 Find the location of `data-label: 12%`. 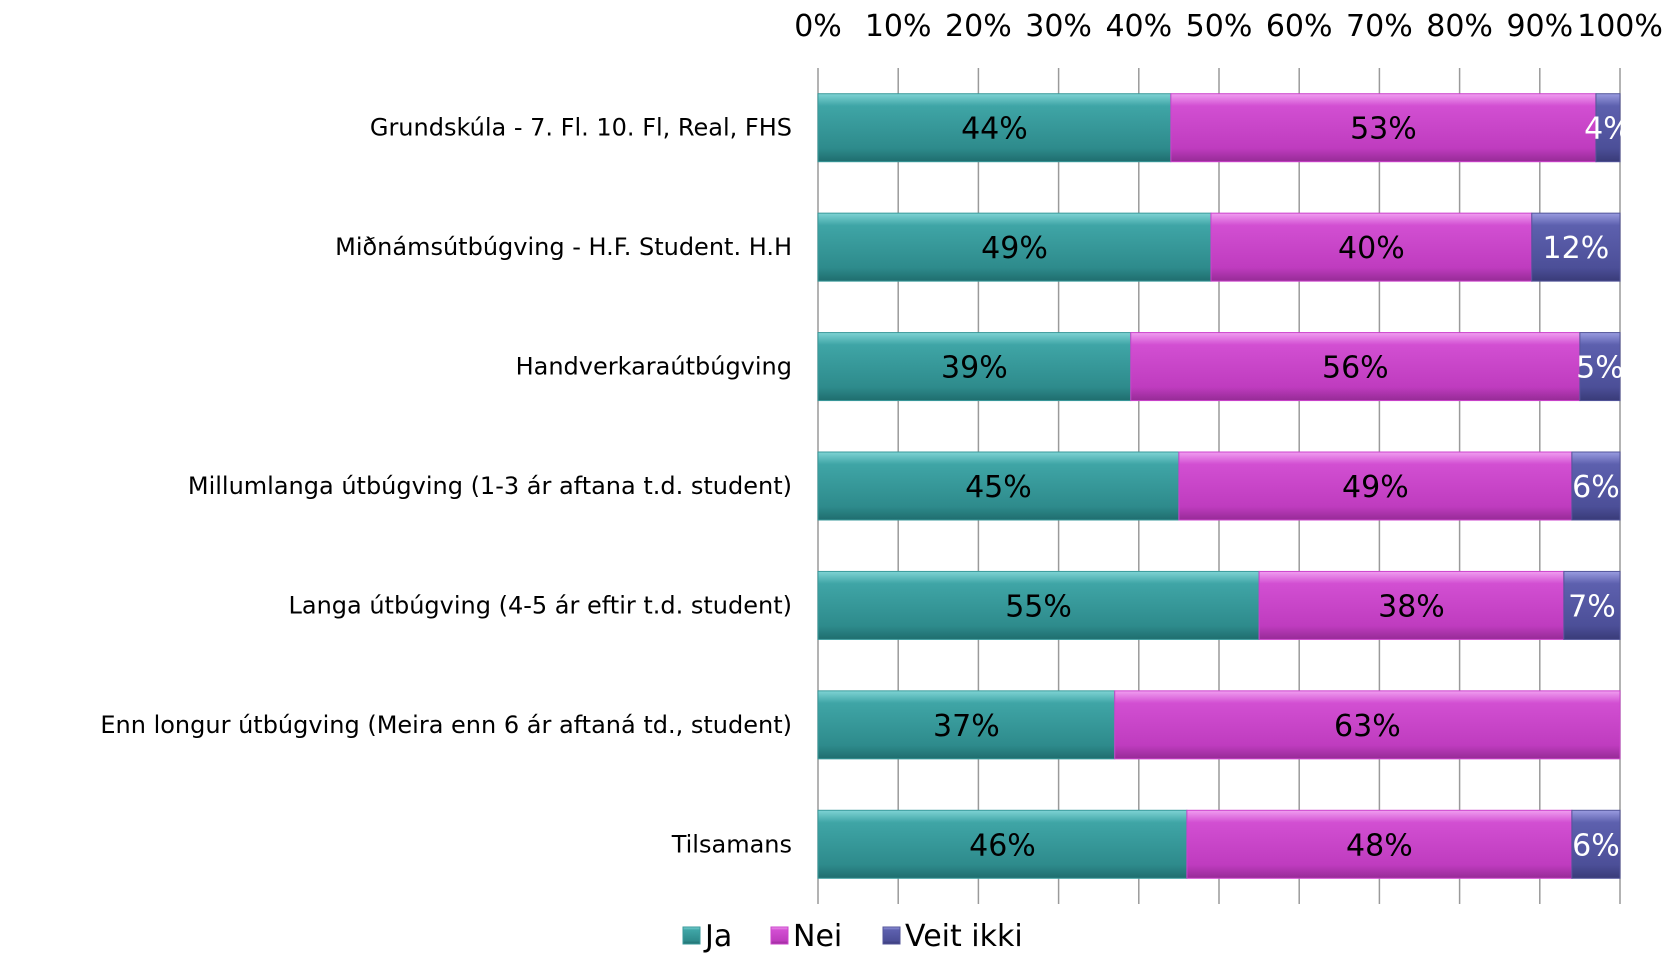

data-label: 12% is located at coordinates (1576, 248).